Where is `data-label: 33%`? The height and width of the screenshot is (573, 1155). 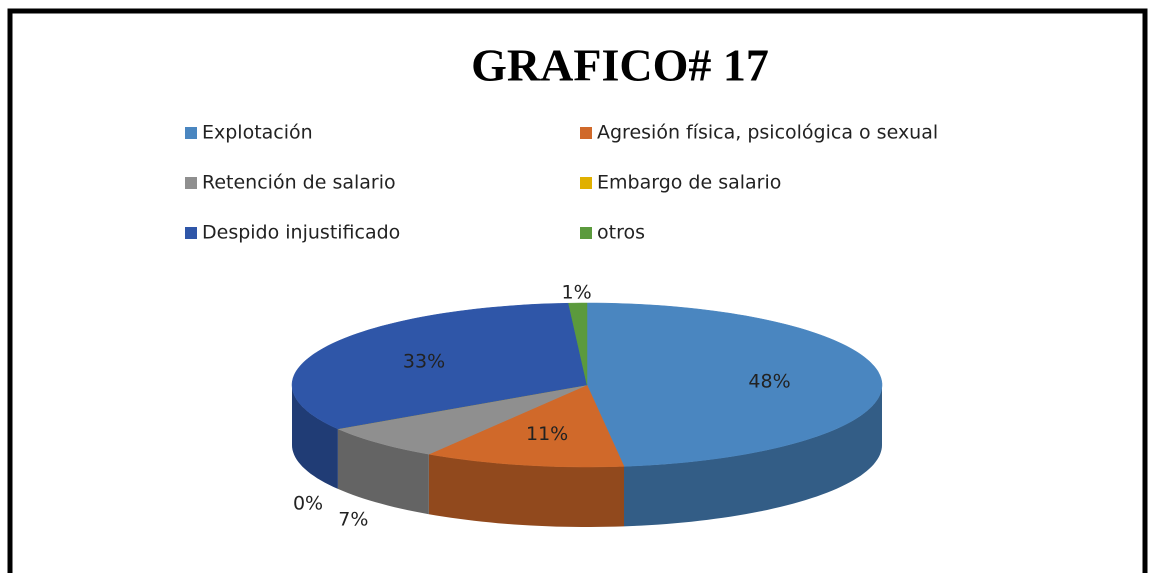 data-label: 33% is located at coordinates (424, 361).